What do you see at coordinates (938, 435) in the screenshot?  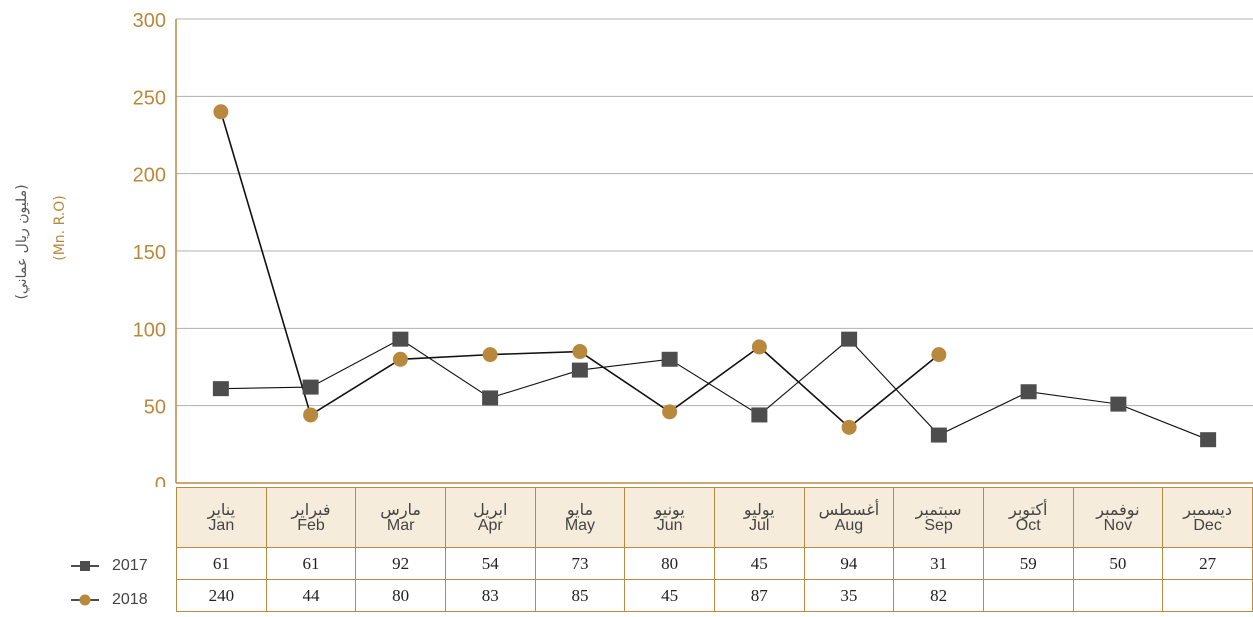 I see `marker-2017-Sep` at bounding box center [938, 435].